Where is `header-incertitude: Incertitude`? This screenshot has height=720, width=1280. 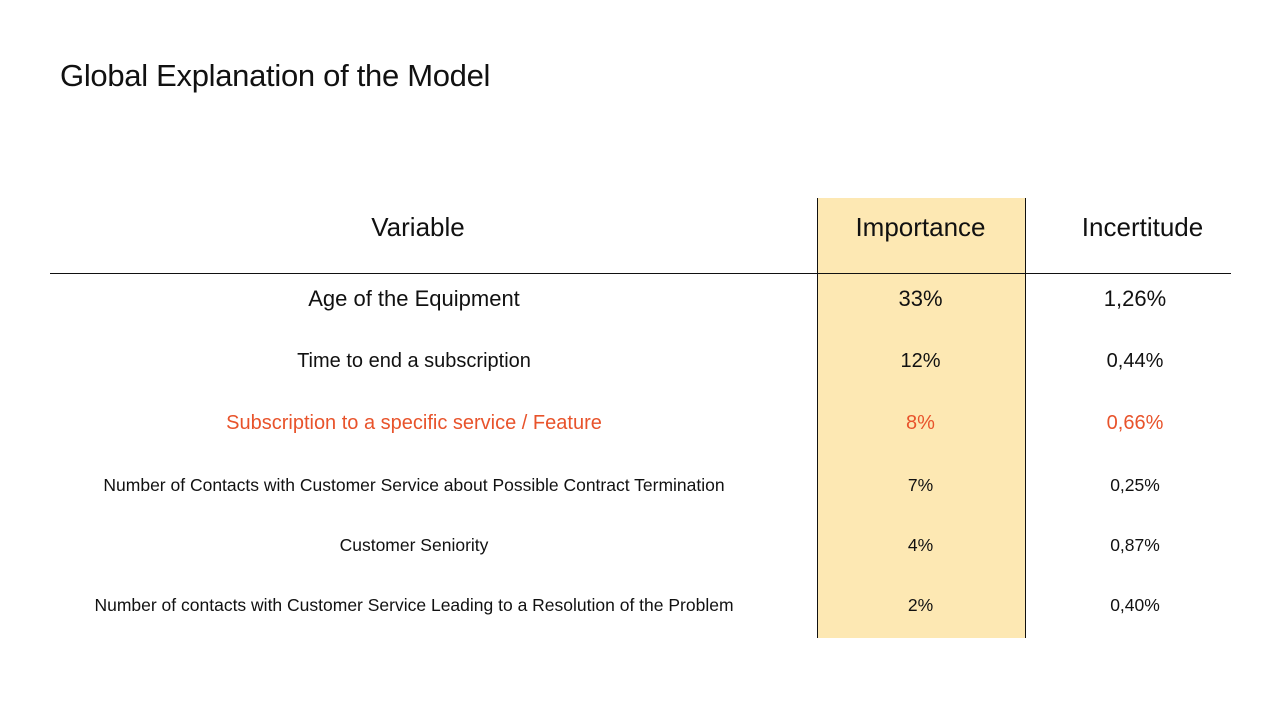
header-incertitude: Incertitude is located at coordinates (1142, 227).